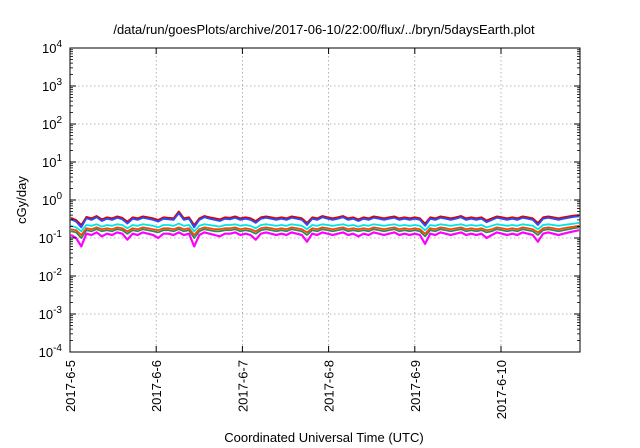 This screenshot has width=640, height=448. What do you see at coordinates (51, 275) in the screenshot?
I see `y-tick-label: 10⁻²` at bounding box center [51, 275].